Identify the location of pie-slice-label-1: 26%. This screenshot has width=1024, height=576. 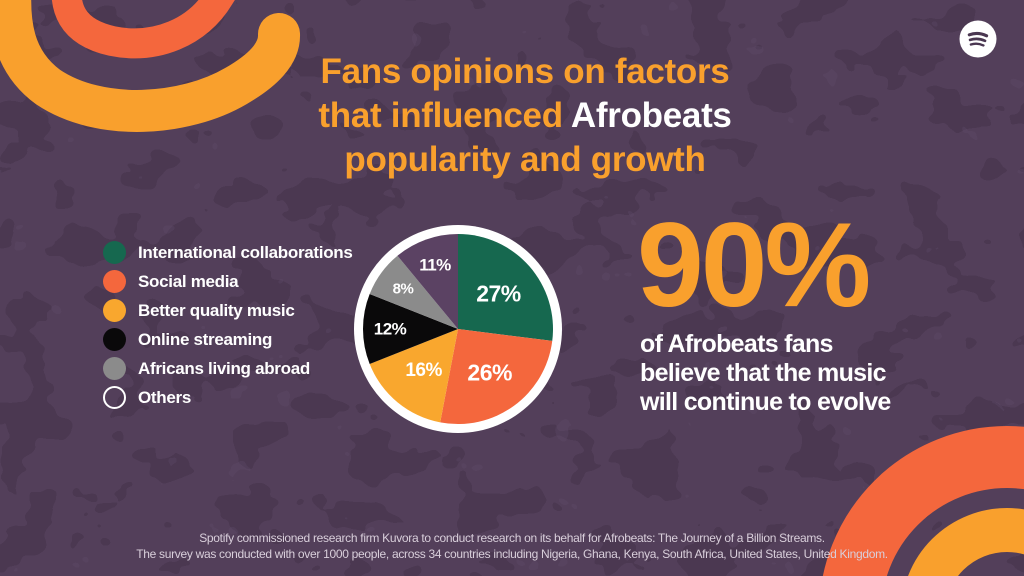
(489, 373).